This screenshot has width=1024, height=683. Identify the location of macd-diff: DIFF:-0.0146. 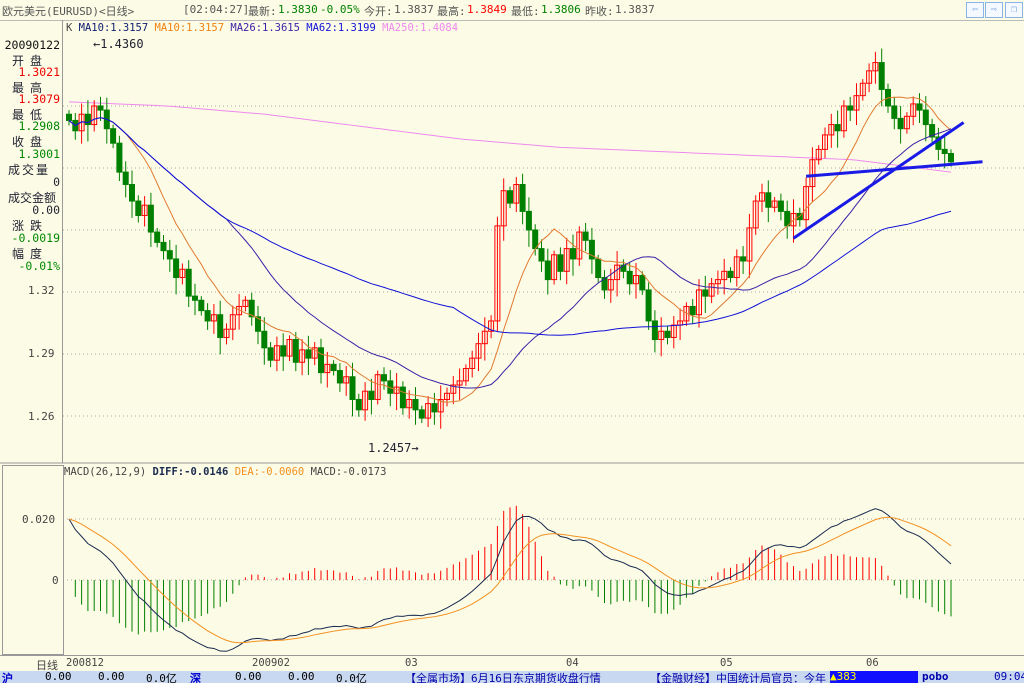
(190, 472).